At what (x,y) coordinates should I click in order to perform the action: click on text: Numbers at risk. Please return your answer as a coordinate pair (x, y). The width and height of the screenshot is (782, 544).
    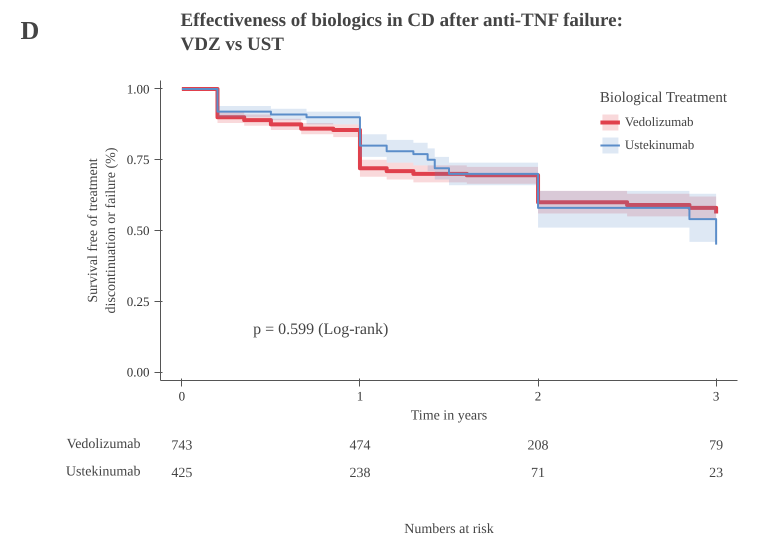
    Looking at the image, I should click on (449, 529).